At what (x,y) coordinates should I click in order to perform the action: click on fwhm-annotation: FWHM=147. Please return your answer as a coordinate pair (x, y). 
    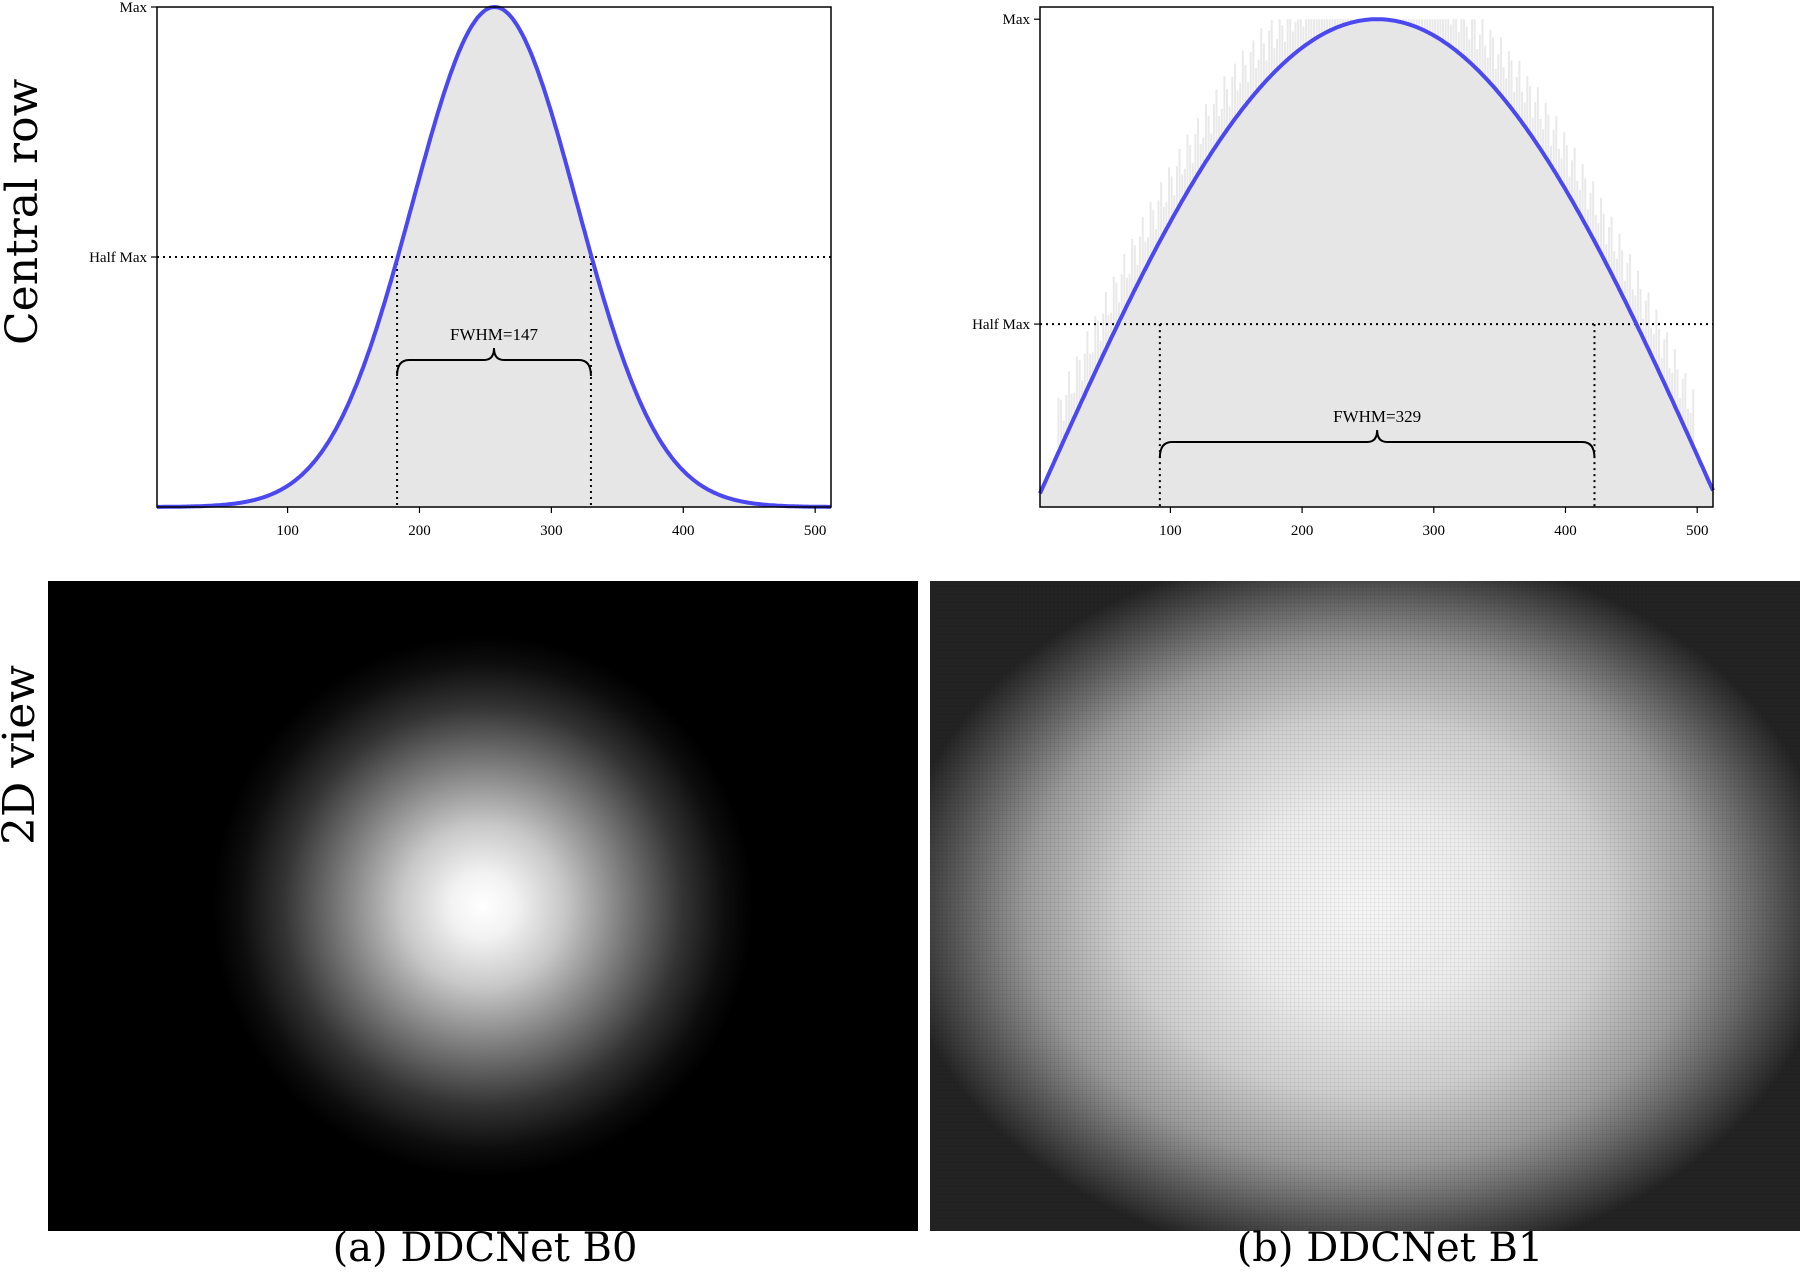
    Looking at the image, I should click on (494, 334).